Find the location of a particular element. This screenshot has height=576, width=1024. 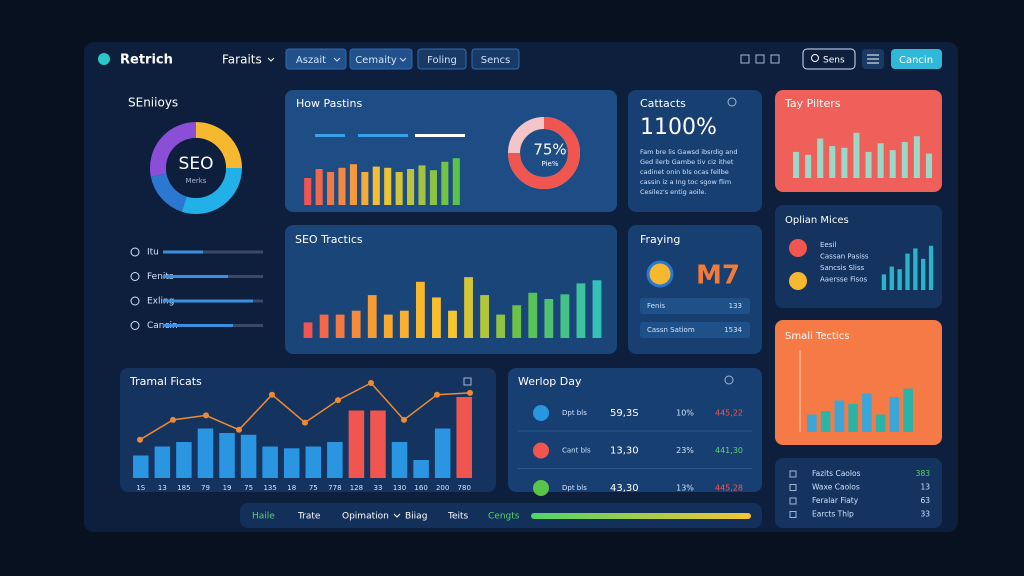

x-tick-label: 185 is located at coordinates (183, 488).